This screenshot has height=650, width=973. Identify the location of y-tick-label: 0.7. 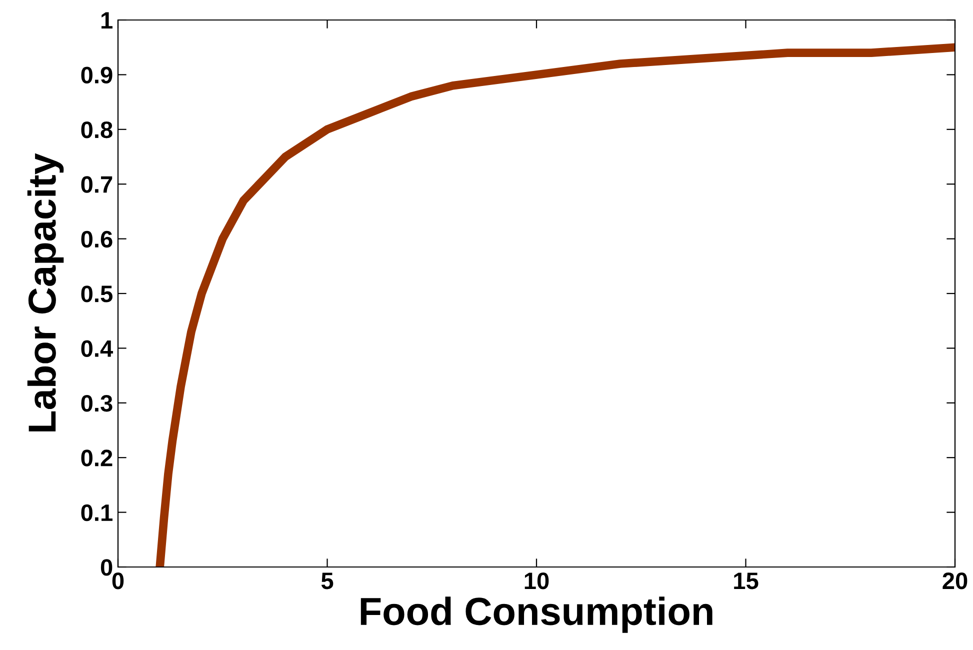
(96, 184).